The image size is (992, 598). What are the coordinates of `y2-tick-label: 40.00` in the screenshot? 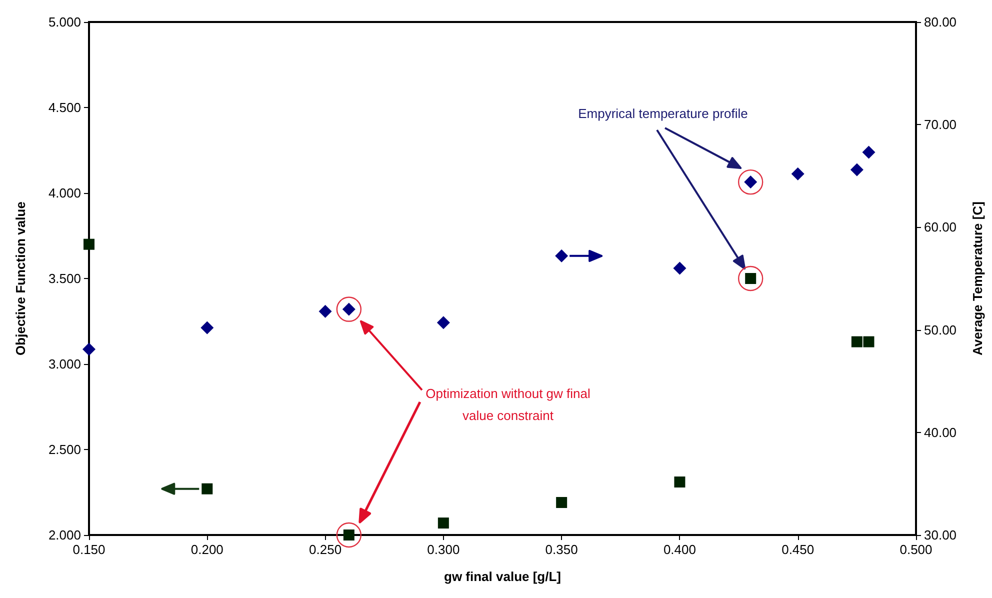 It's located at (940, 432).